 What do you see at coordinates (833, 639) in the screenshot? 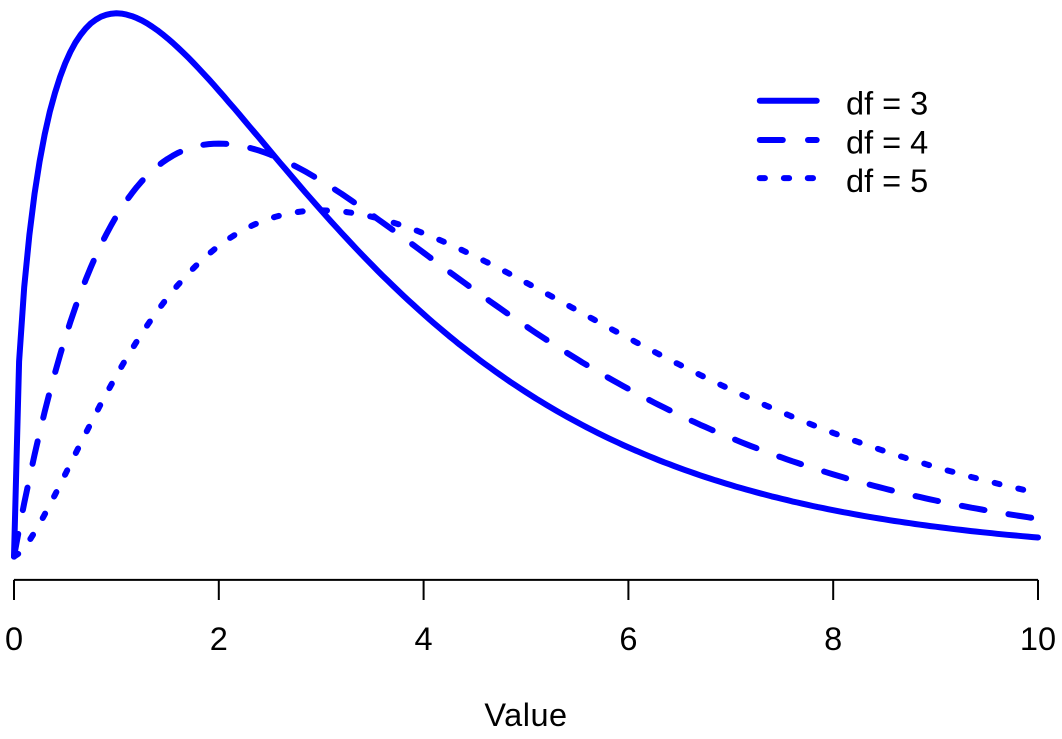
I see `svg-text: 8` at bounding box center [833, 639].